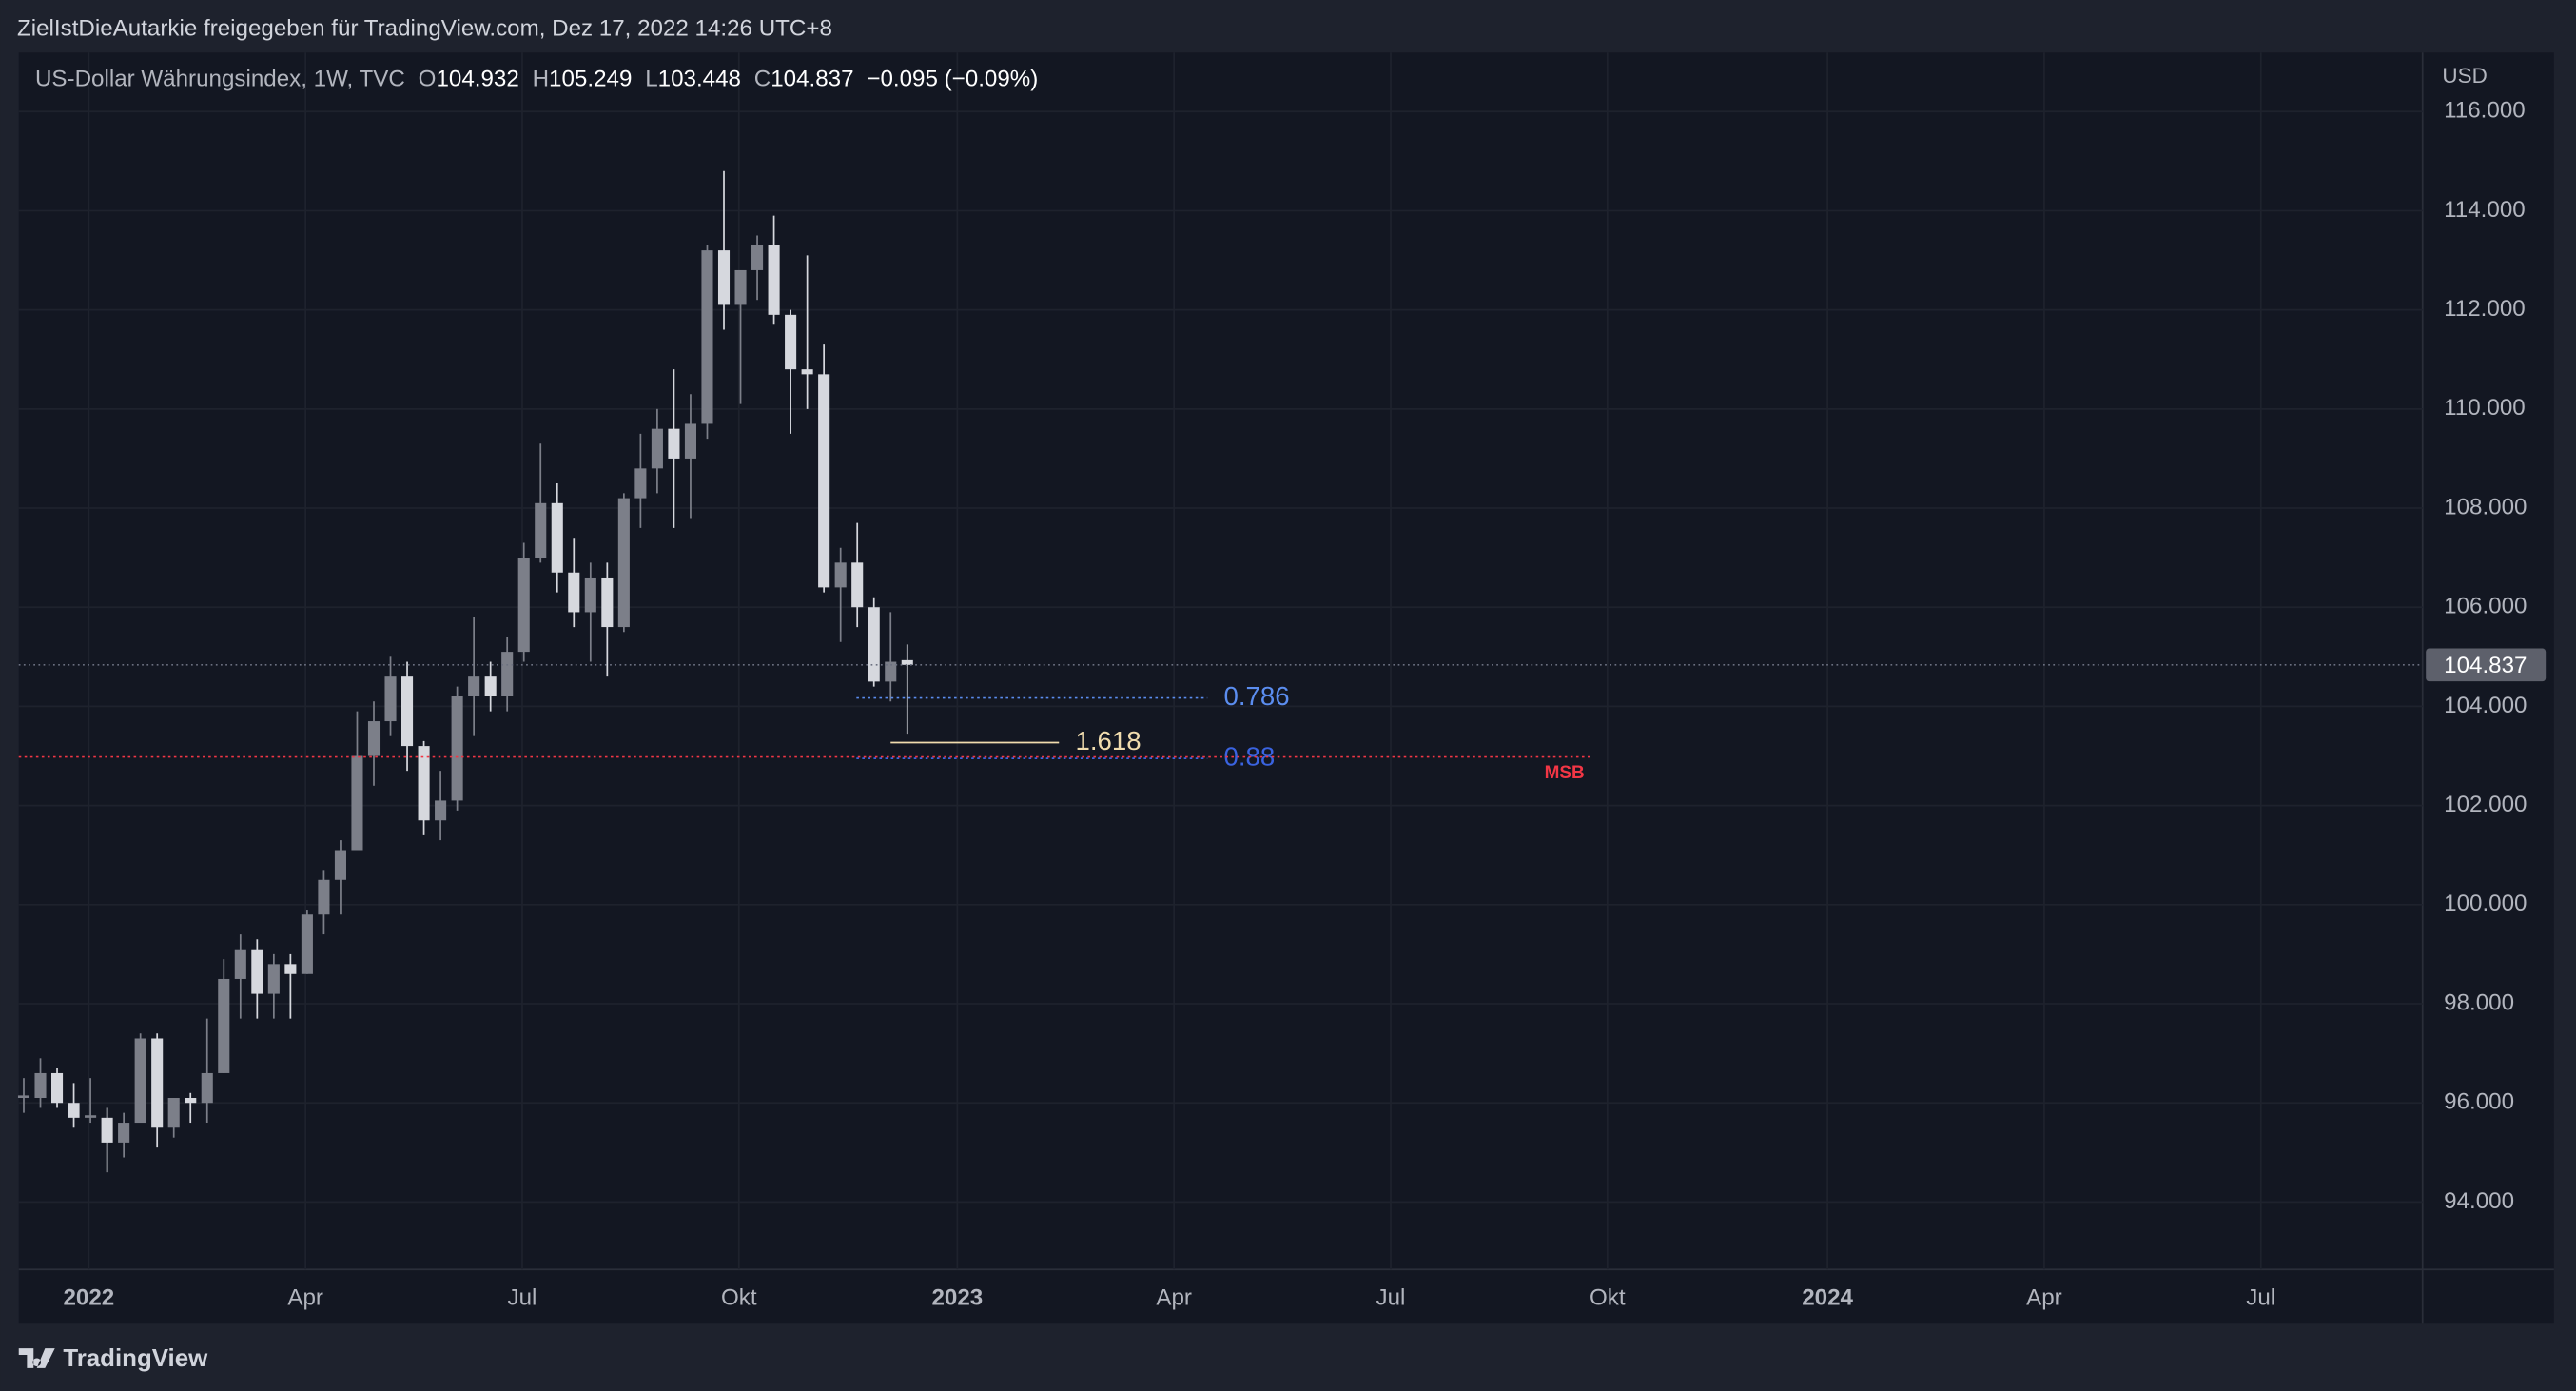  What do you see at coordinates (2485, 606) in the screenshot?
I see `y-tick-label: 106.000` at bounding box center [2485, 606].